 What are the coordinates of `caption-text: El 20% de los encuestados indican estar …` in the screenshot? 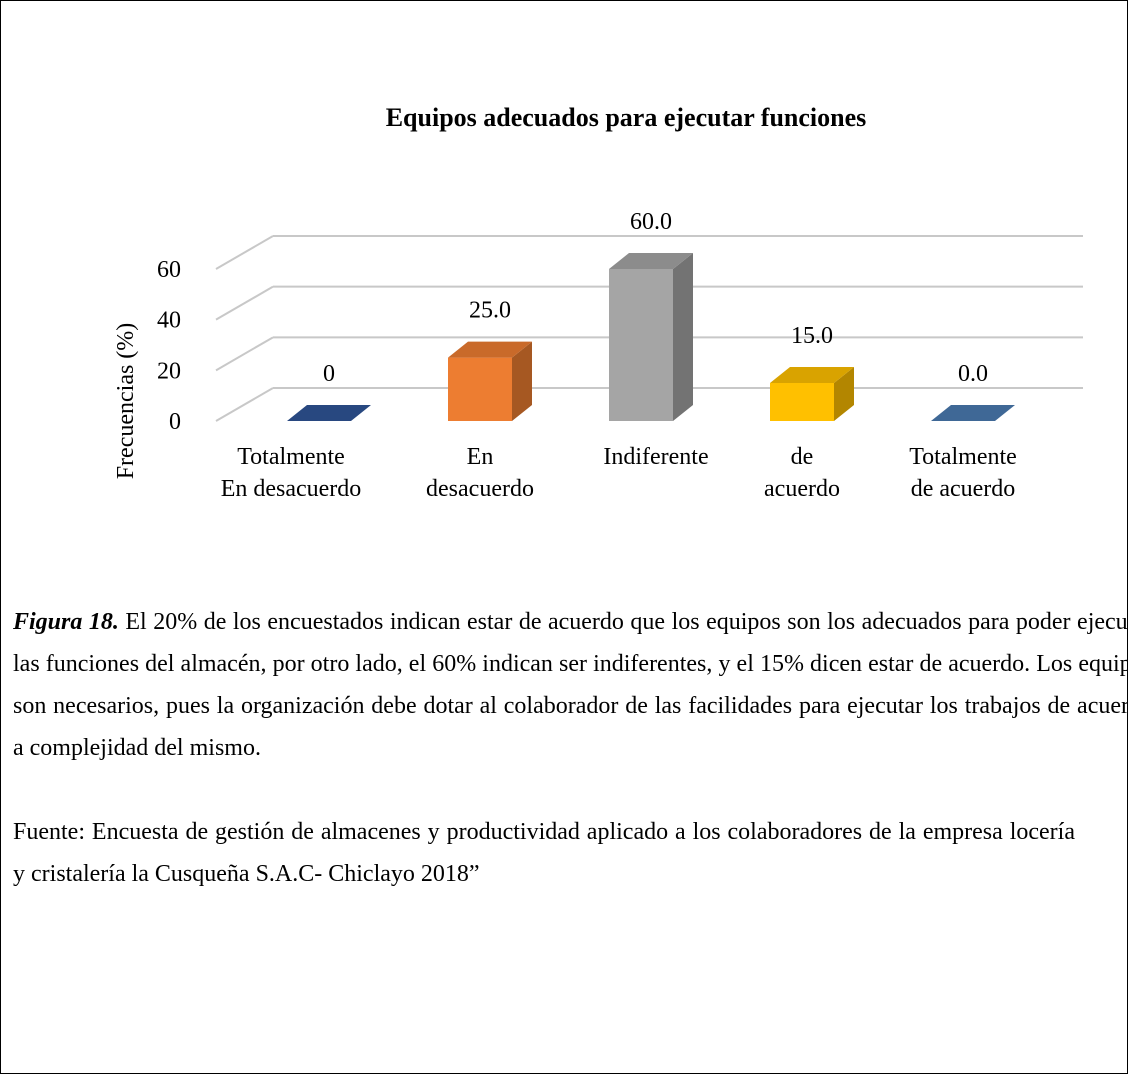 It's located at (570, 685).